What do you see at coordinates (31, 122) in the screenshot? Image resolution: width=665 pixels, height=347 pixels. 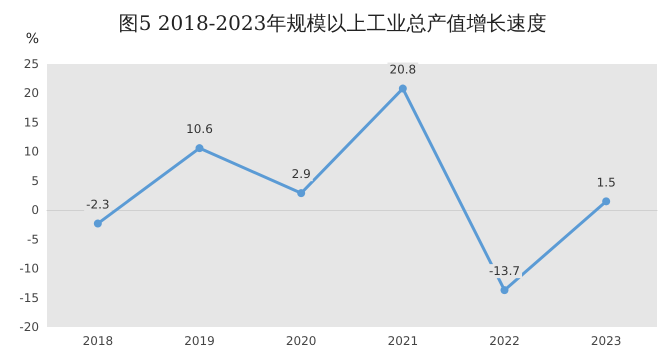 I see `y-tick-label: 15` at bounding box center [31, 122].